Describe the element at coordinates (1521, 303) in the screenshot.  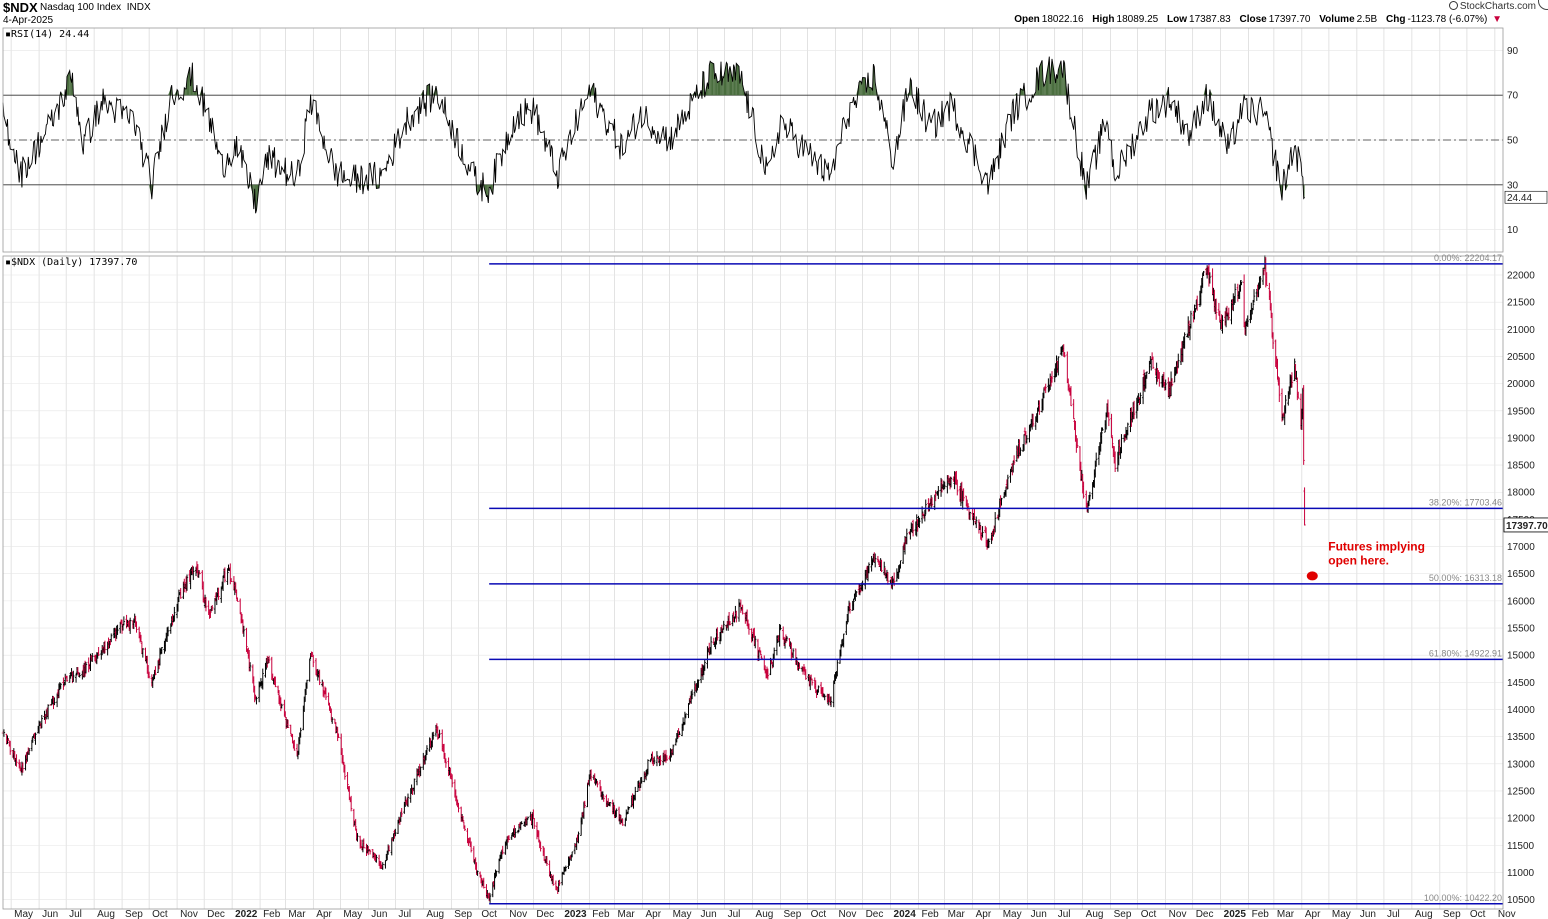
I see `price-tick-label: 21500` at that location.